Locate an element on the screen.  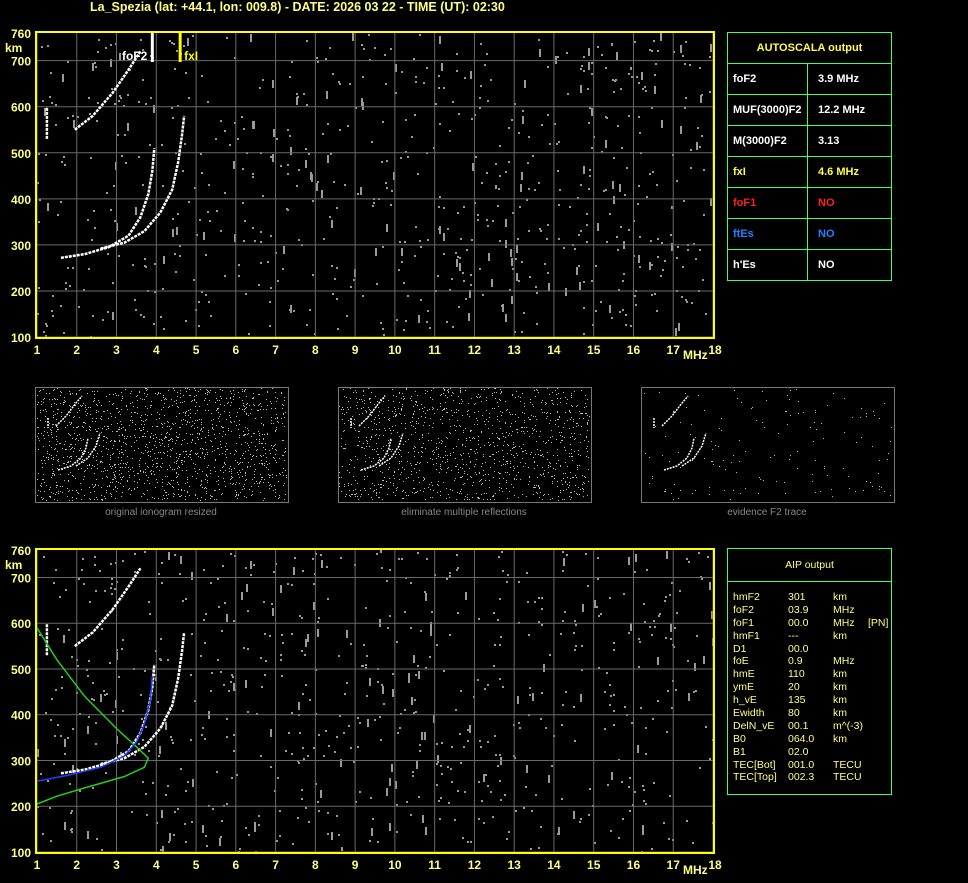
aip-cell: 00.1 is located at coordinates (798, 725).